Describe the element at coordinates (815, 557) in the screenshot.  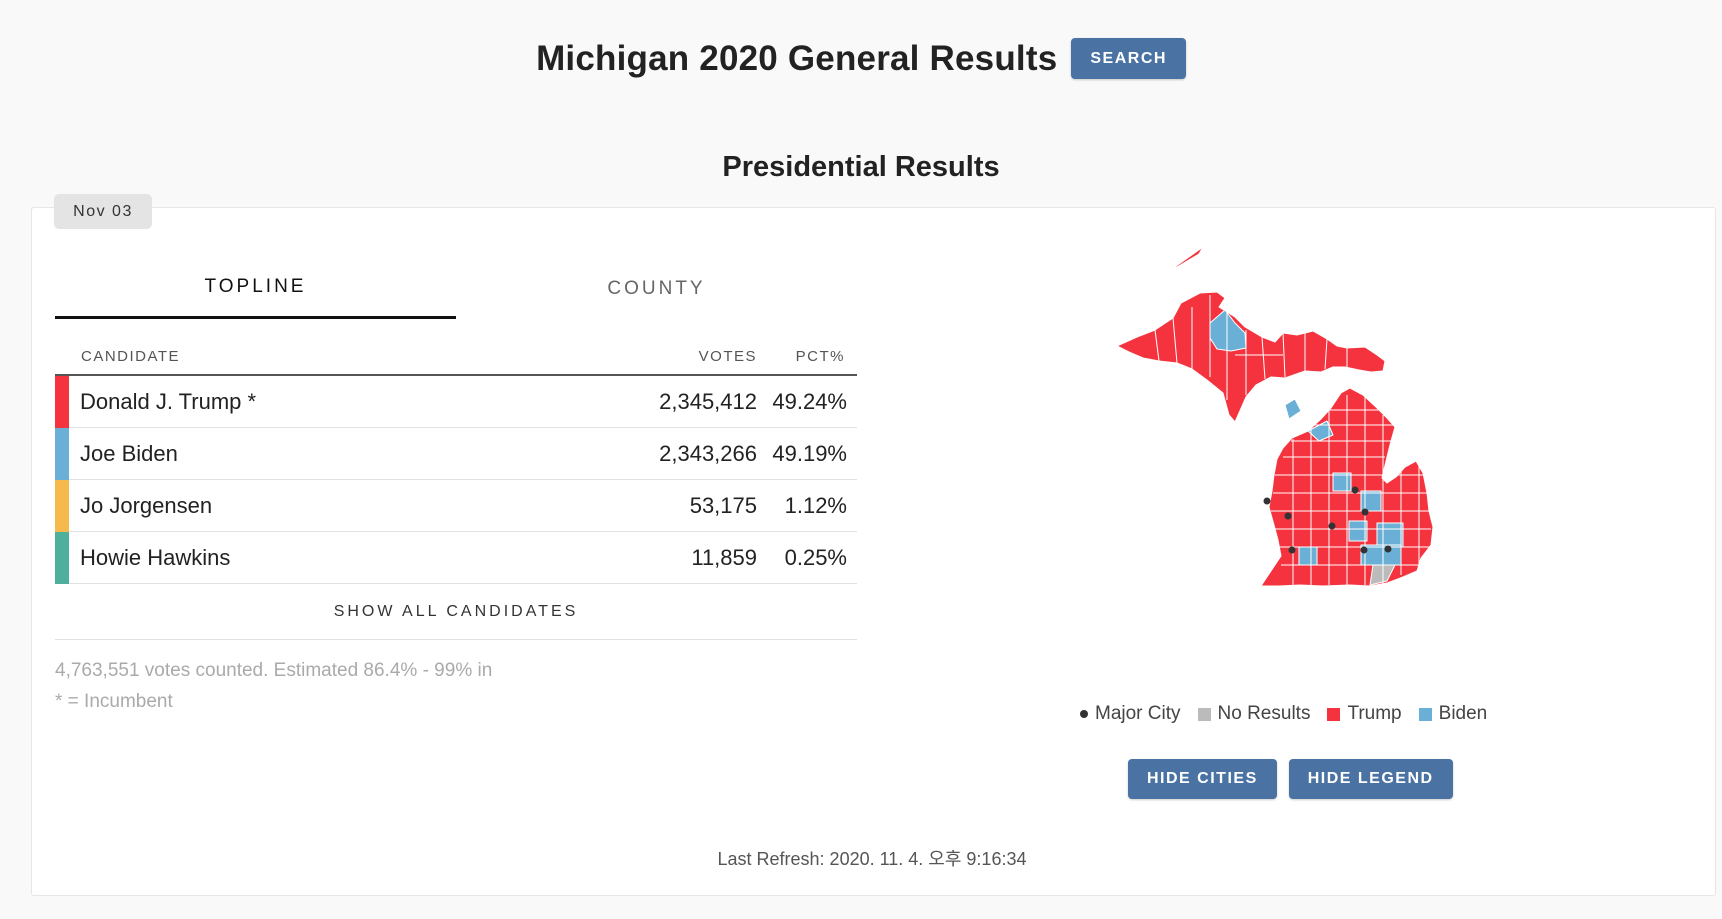
I see `candidate-pct: 0.25%` at that location.